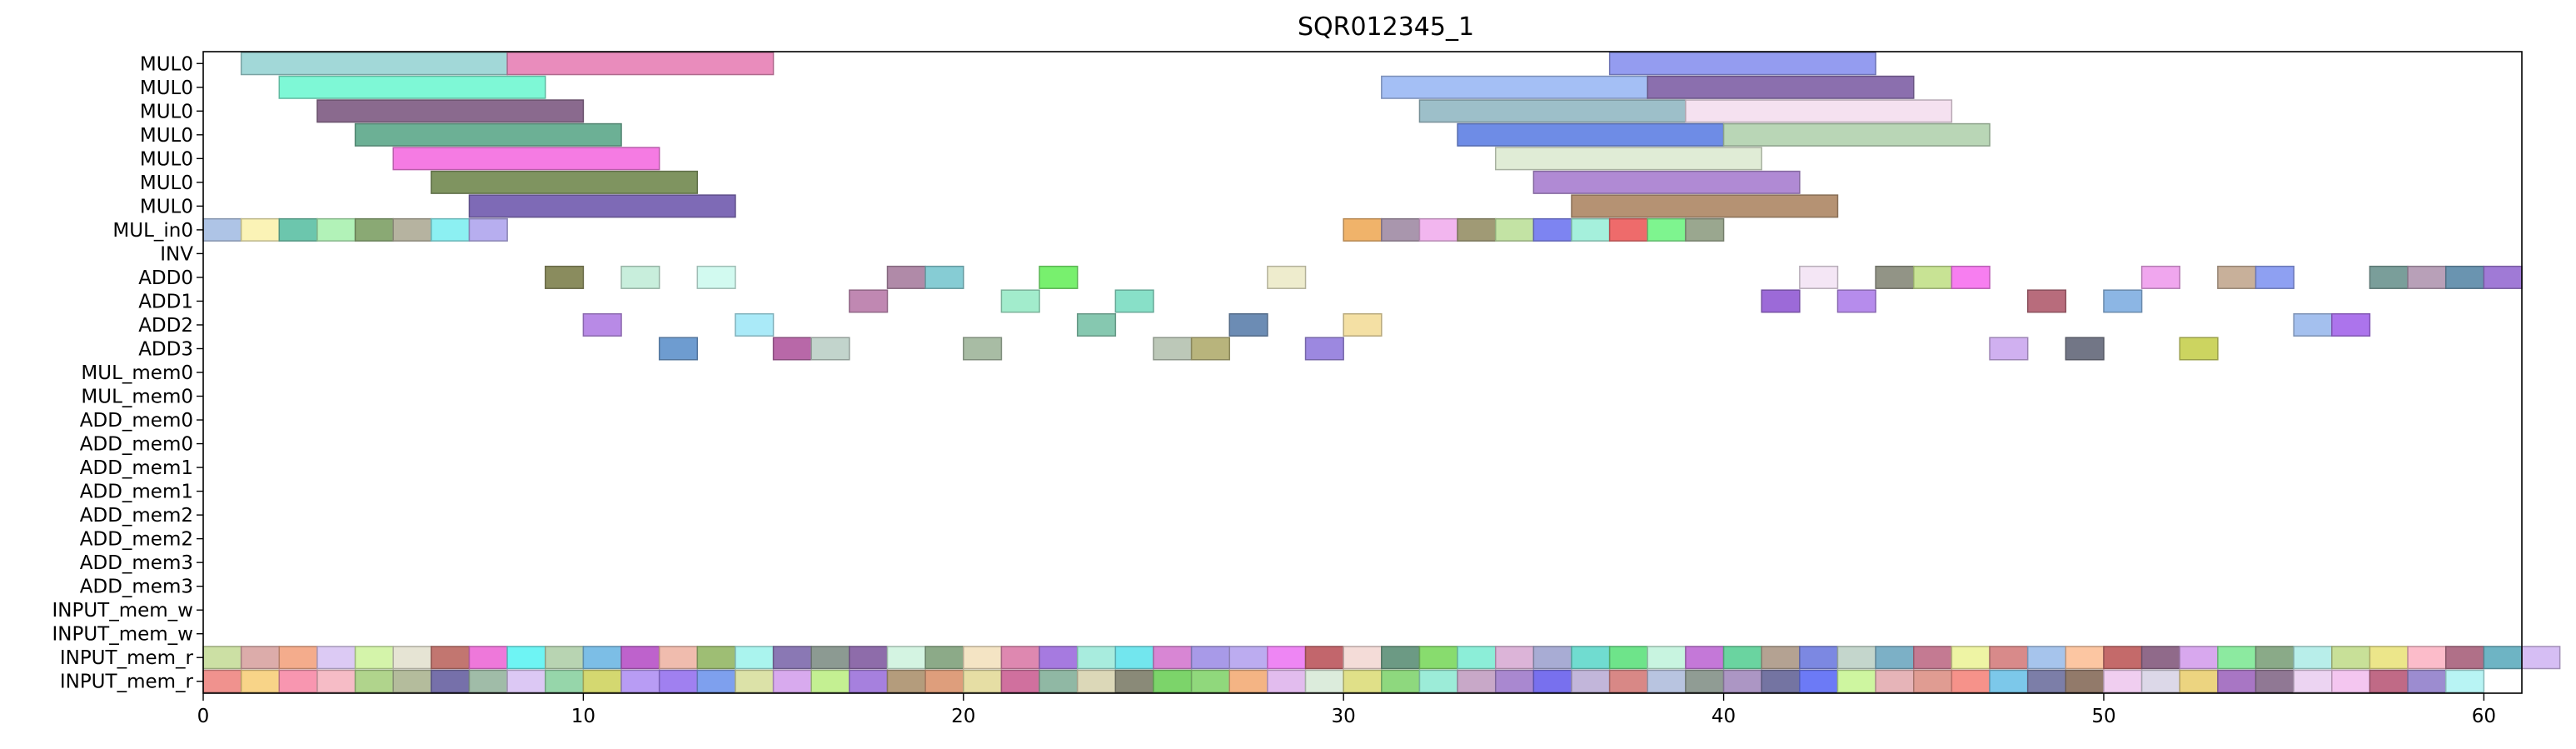  I want to click on y-tick-label: ADD1, so click(165, 301).